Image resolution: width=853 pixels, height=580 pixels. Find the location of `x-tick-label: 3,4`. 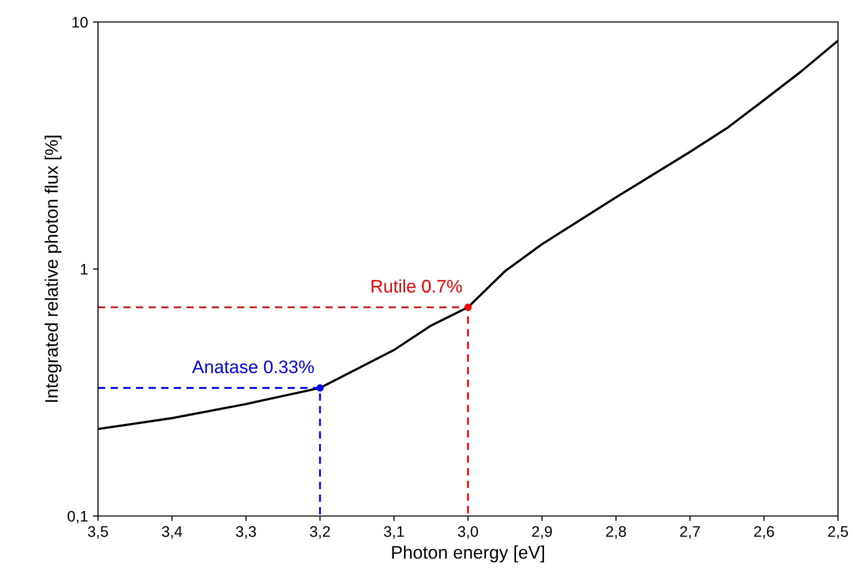

x-tick-label: 3,4 is located at coordinates (172, 532).